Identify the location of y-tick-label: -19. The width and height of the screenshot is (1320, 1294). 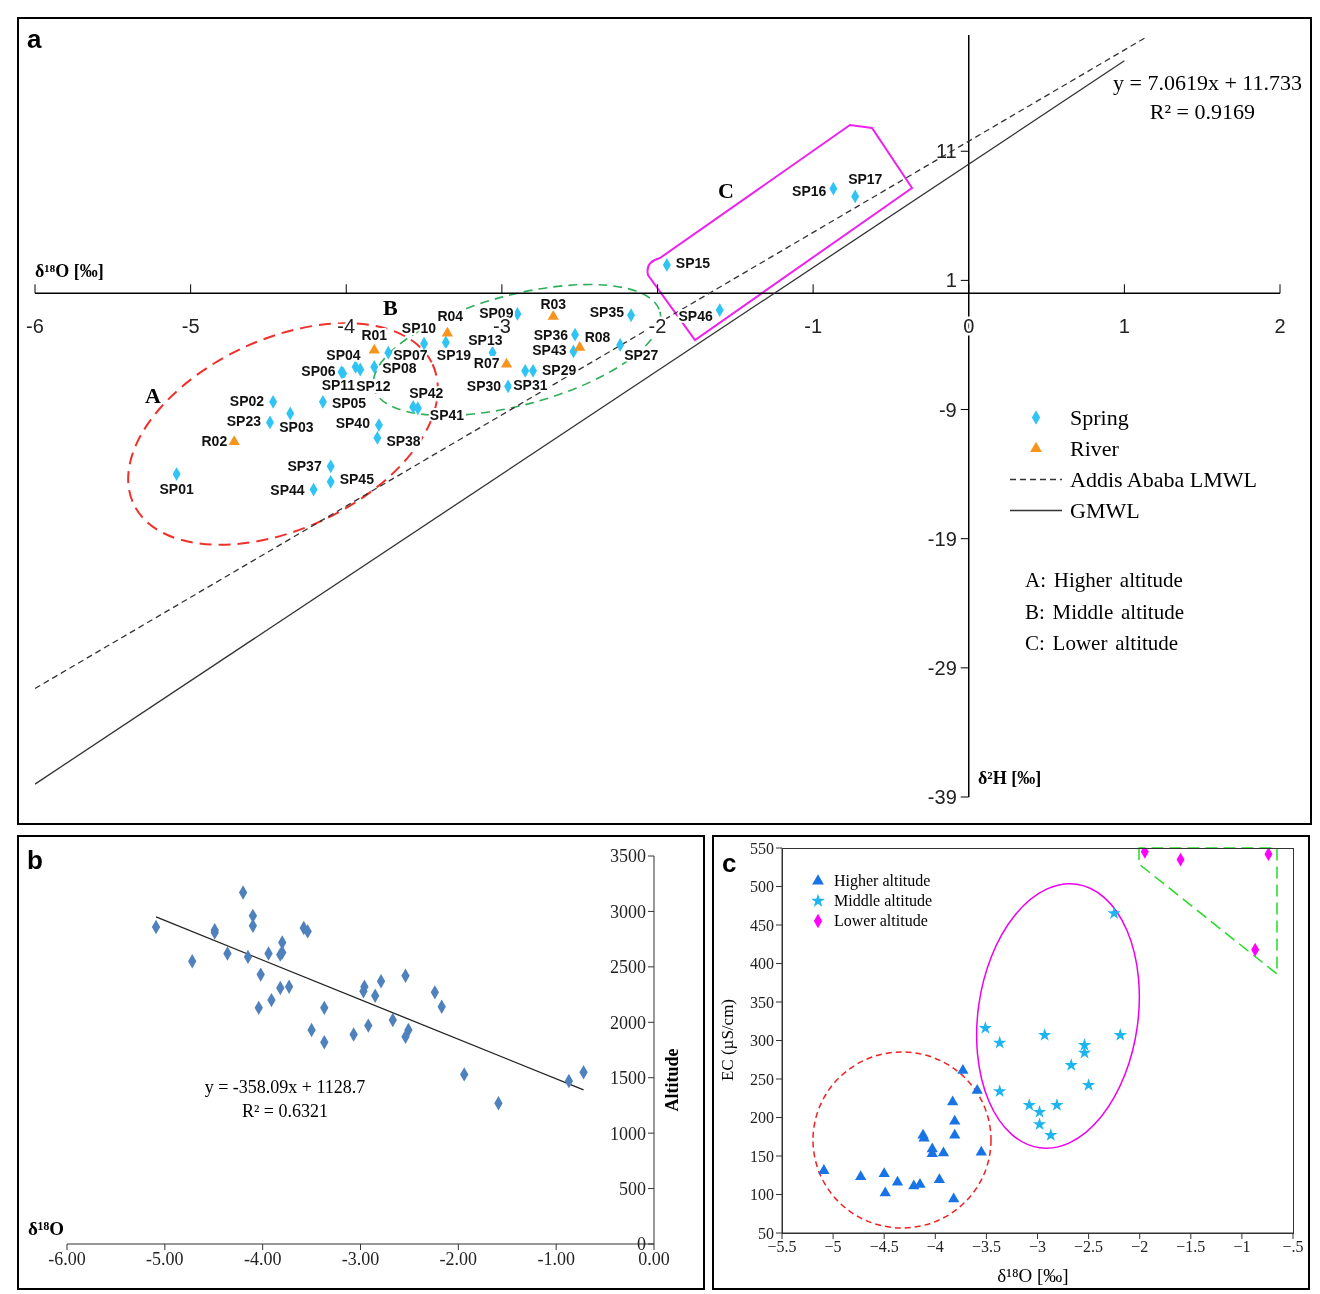
(942, 538).